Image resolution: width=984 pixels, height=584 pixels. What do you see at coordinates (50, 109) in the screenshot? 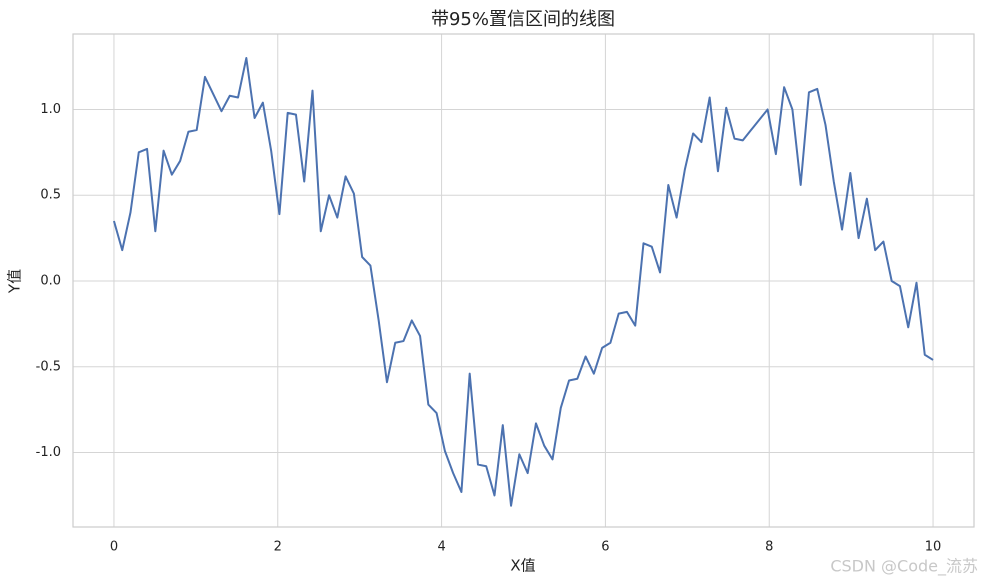
I see `y-tick-label: 1.0` at bounding box center [50, 109].